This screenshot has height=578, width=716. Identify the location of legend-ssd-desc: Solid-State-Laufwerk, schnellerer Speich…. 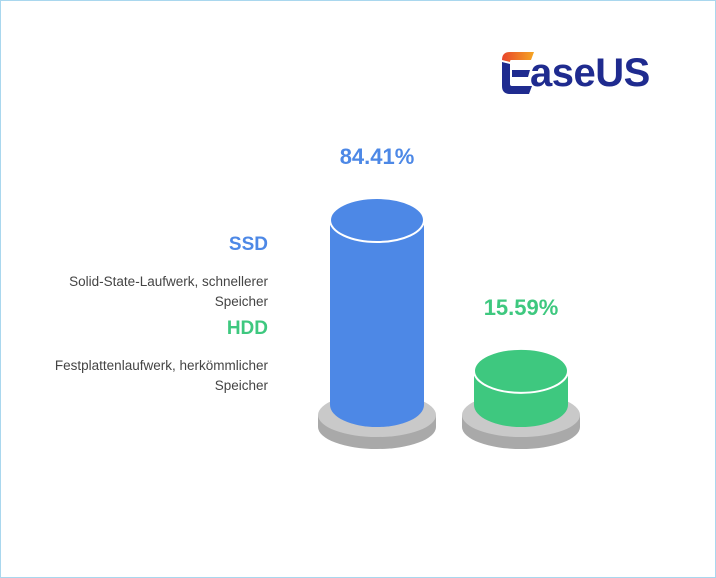
(168, 291).